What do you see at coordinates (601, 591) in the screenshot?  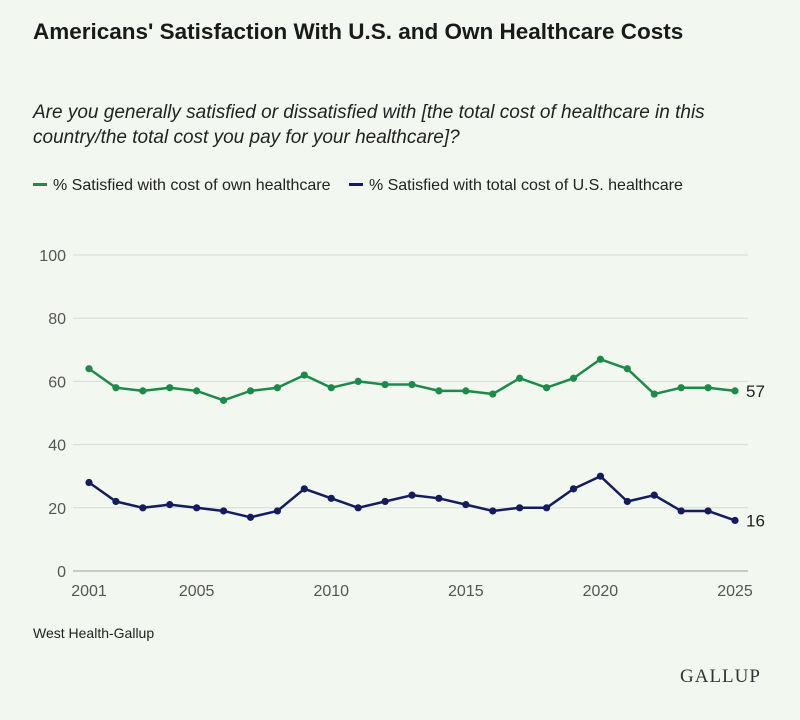 I see `x-tick-label: 2020` at bounding box center [601, 591].